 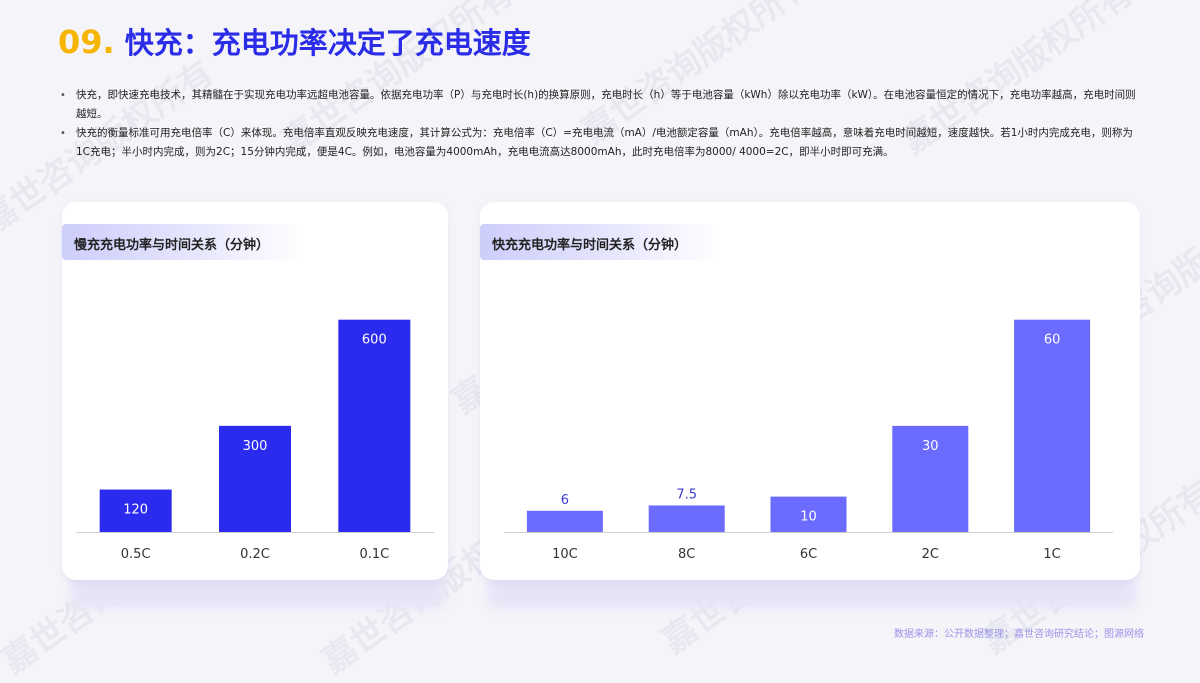 I want to click on chart-title-bar: 快充充电功率与时间关系（分钟）, so click(x=600, y=242).